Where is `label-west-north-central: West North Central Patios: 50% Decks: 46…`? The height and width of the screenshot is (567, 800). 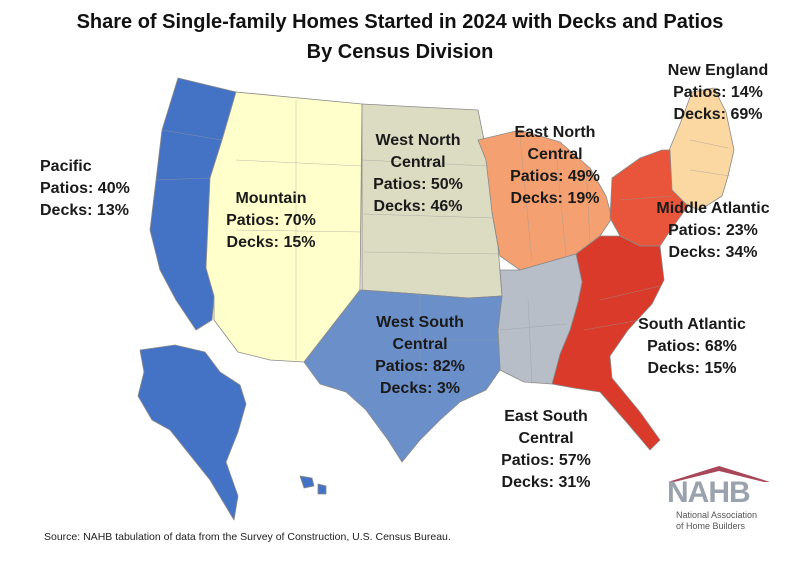 label-west-north-central: West North Central Patios: 50% Decks: 46… is located at coordinates (418, 174).